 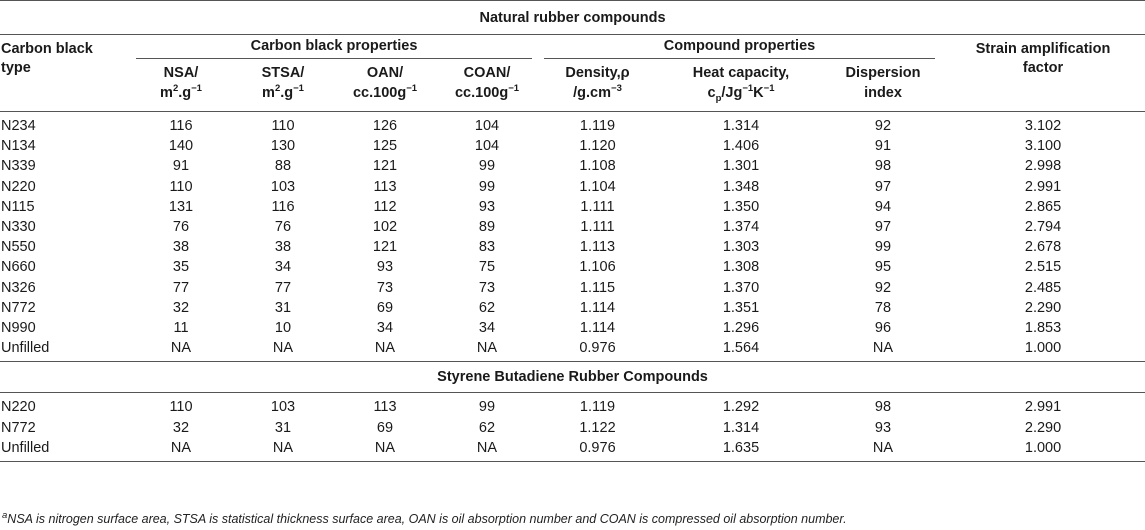 What do you see at coordinates (181, 146) in the screenshot?
I see `table-cell: 140` at bounding box center [181, 146].